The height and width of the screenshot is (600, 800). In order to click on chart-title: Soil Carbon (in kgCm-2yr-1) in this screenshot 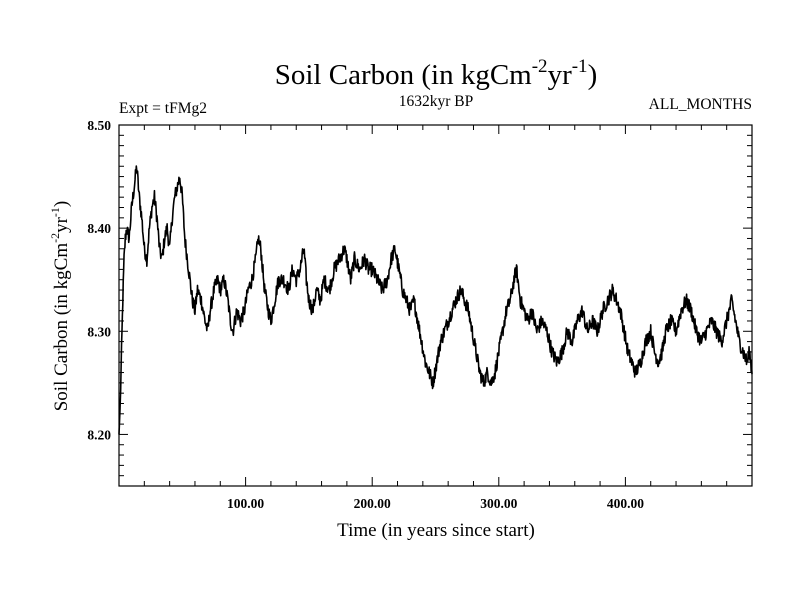, I will do `click(436, 73)`.